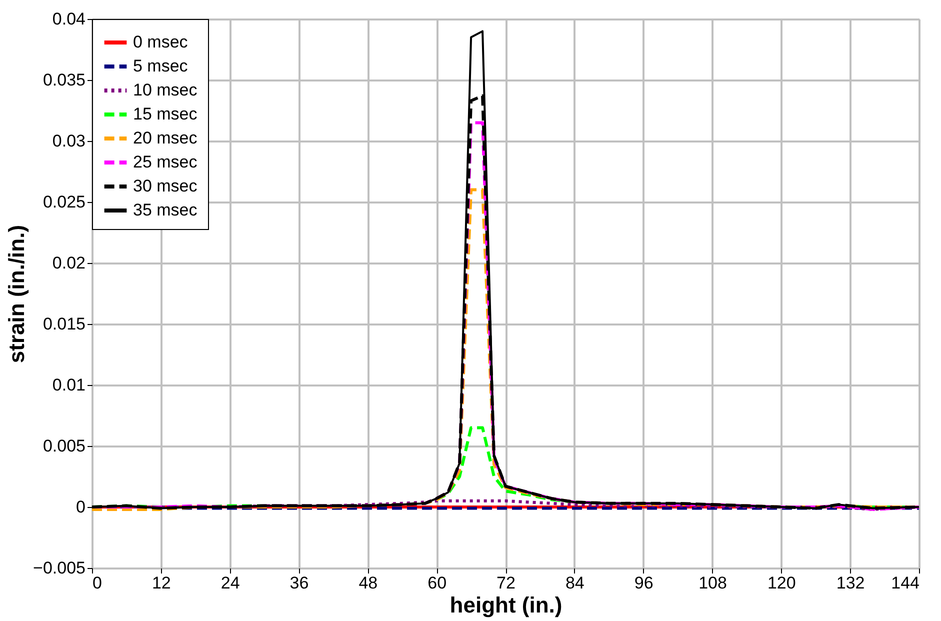  I want to click on legend-label: 20 msec, so click(165, 138).